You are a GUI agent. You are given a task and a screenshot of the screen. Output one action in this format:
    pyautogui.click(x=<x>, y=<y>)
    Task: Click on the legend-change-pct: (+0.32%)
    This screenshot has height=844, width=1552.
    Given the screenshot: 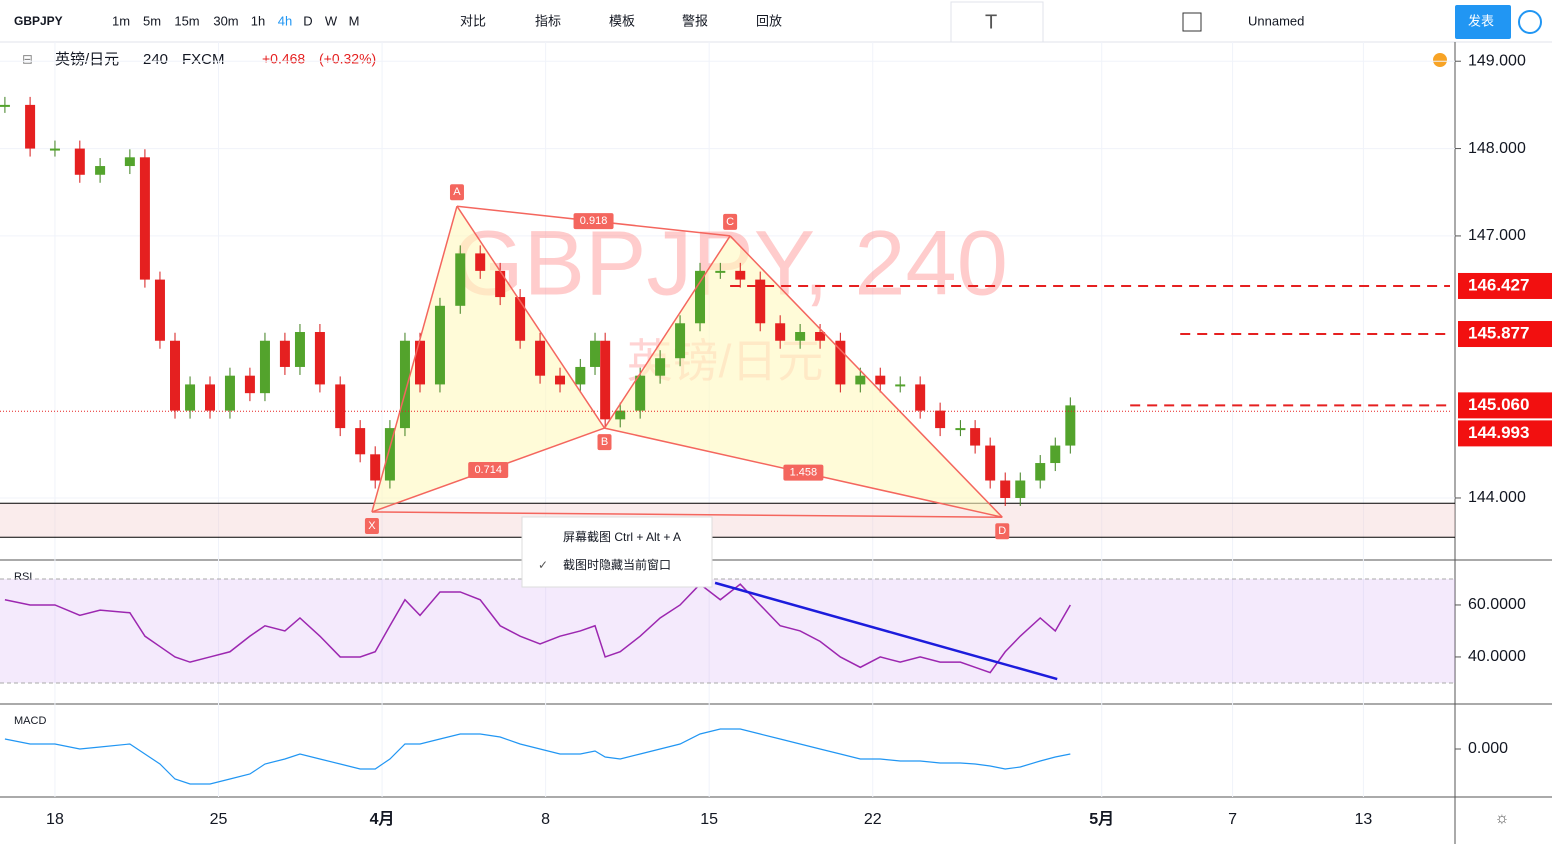 What is the action you would take?
    pyautogui.click(x=347, y=59)
    